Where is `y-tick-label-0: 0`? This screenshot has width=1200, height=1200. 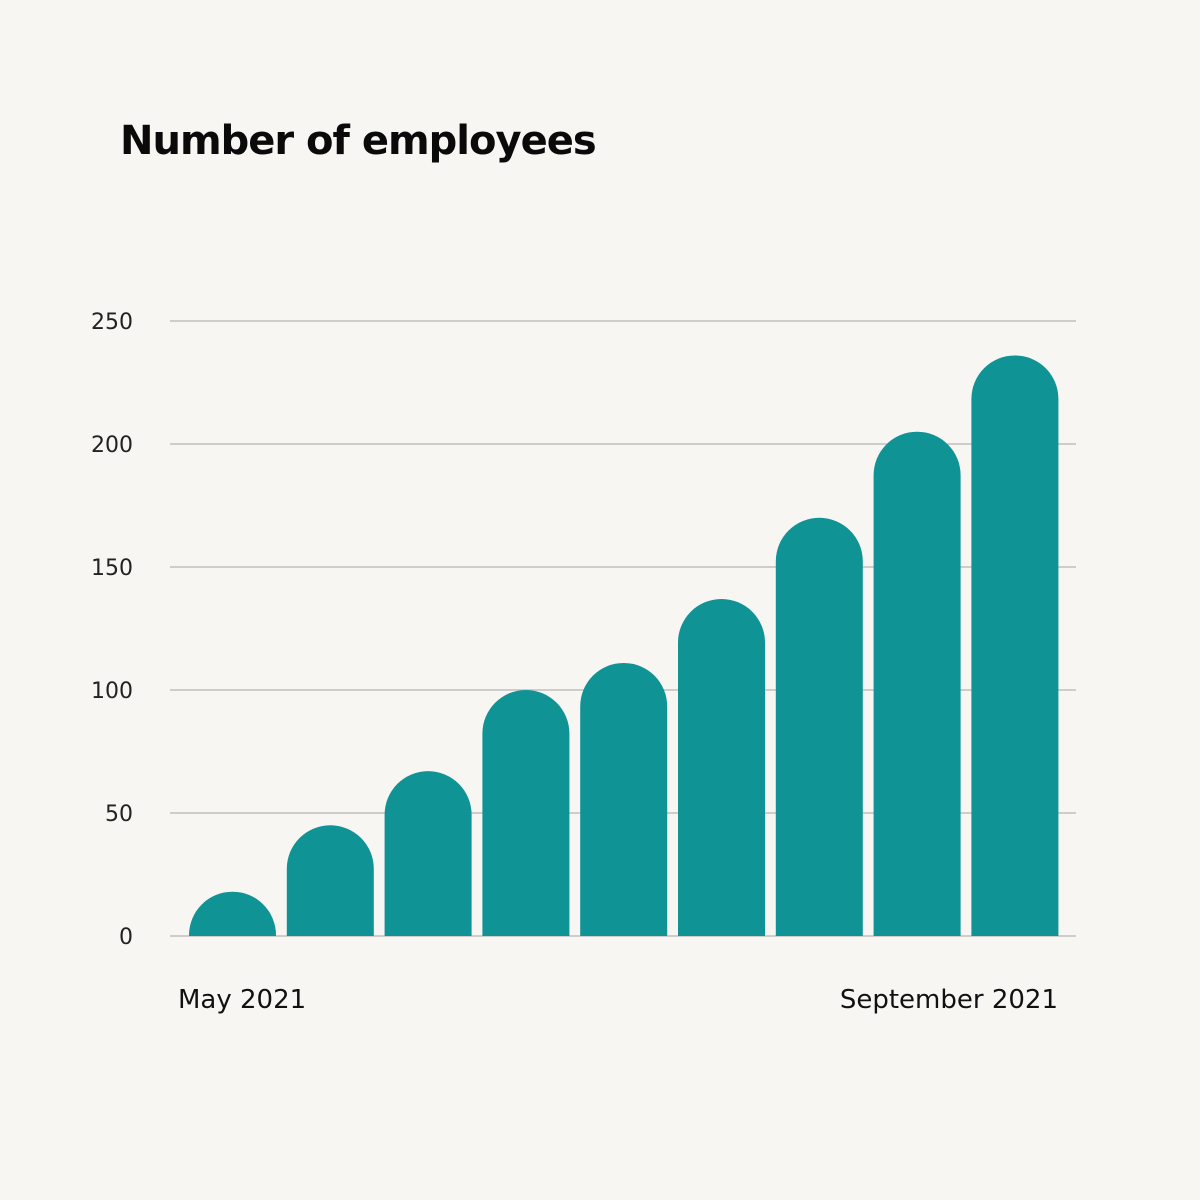
y-tick-label-0: 0 is located at coordinates (126, 937).